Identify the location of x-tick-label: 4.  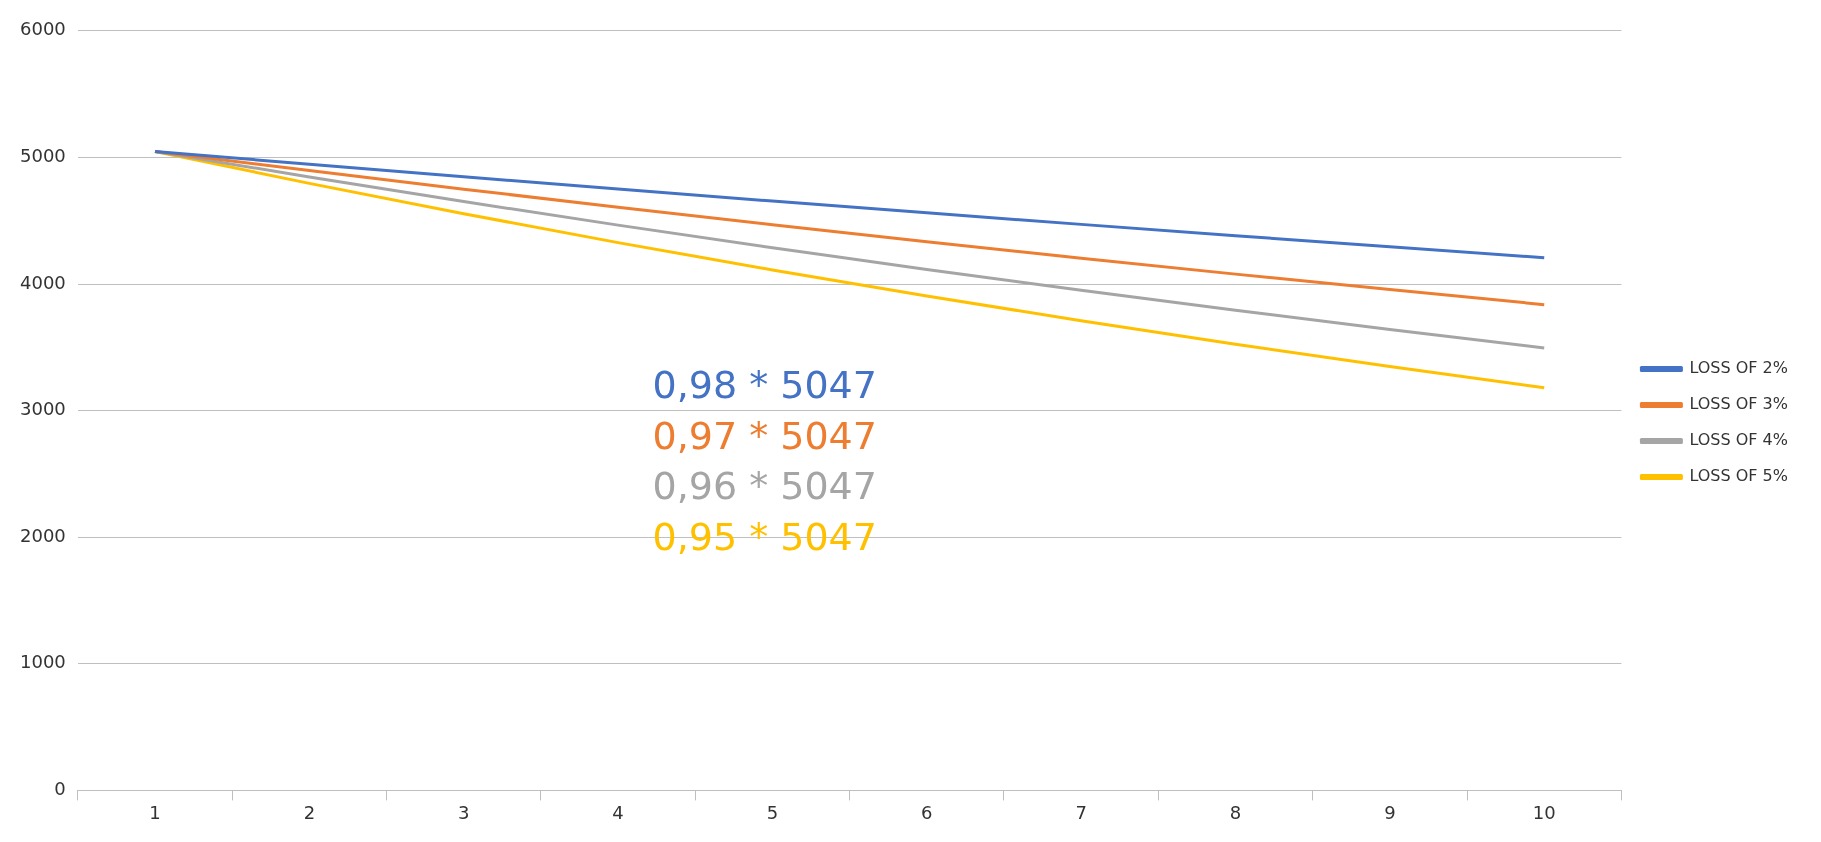
(618, 812).